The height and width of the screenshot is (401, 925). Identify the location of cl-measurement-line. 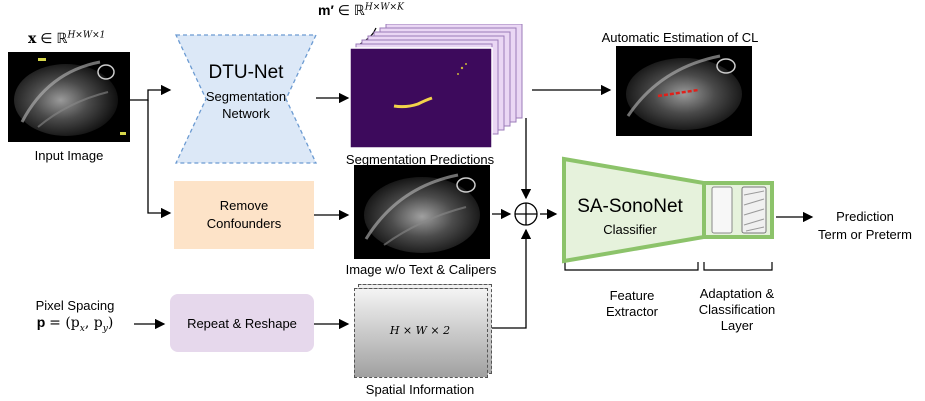
(678, 93).